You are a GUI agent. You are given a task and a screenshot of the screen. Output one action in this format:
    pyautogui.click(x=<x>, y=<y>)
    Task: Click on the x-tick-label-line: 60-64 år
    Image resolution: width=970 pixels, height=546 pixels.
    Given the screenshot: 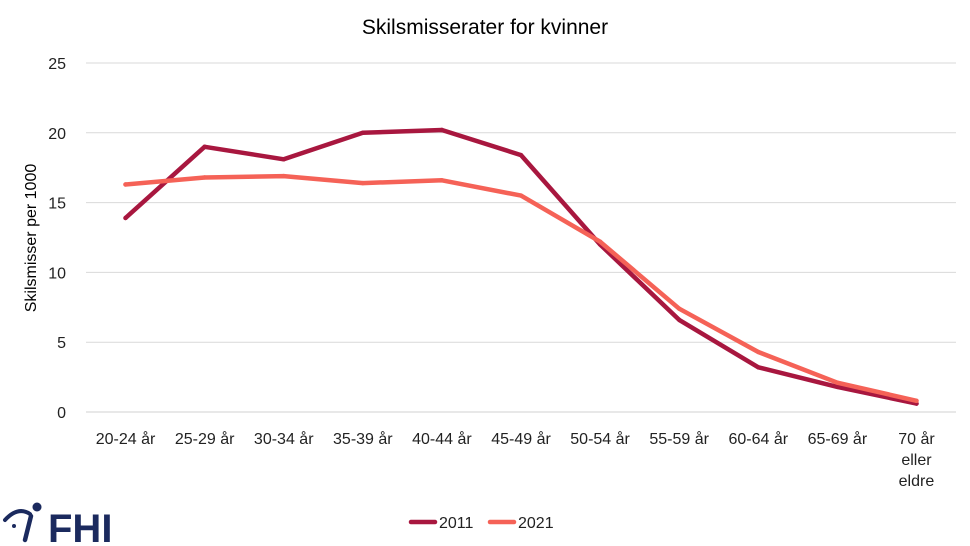 What is the action you would take?
    pyautogui.click(x=758, y=439)
    